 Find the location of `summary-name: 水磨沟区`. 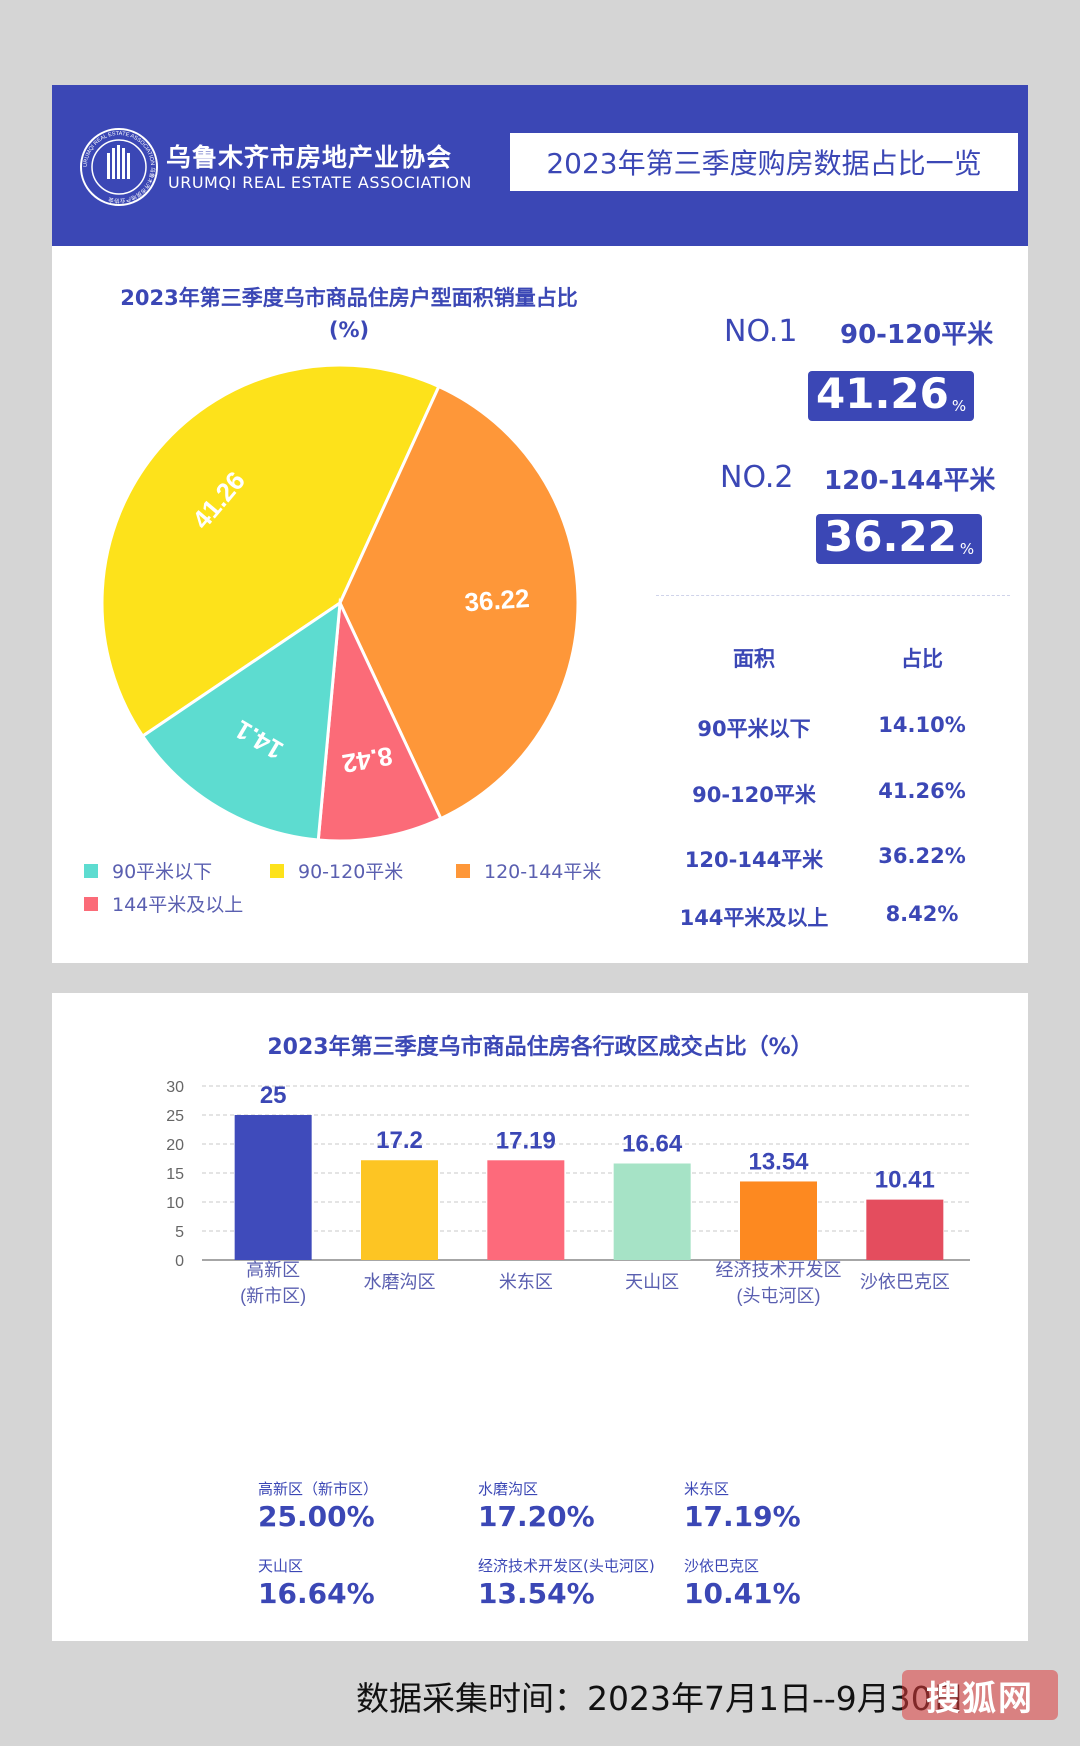

summary-name: 水磨沟区 is located at coordinates (508, 1489).